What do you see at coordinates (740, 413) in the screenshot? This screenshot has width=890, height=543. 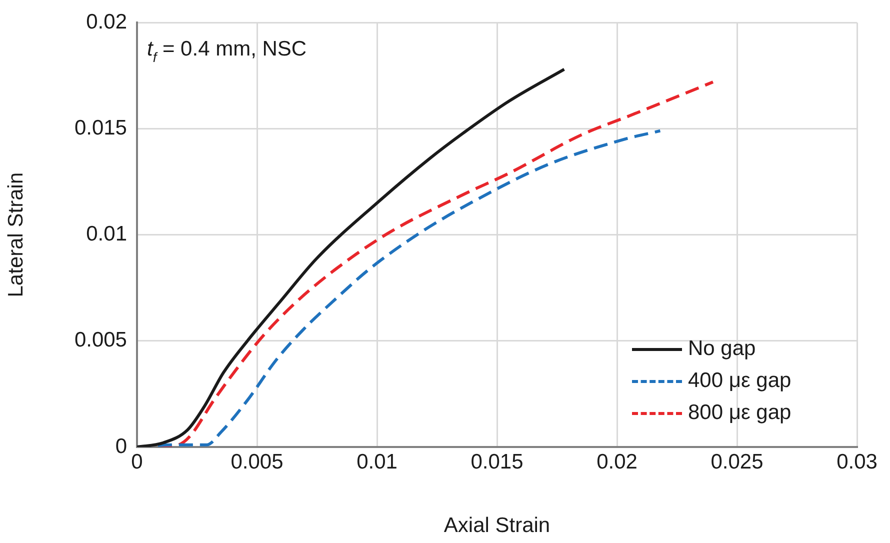 I see `legend-label: 800 με gap` at bounding box center [740, 413].